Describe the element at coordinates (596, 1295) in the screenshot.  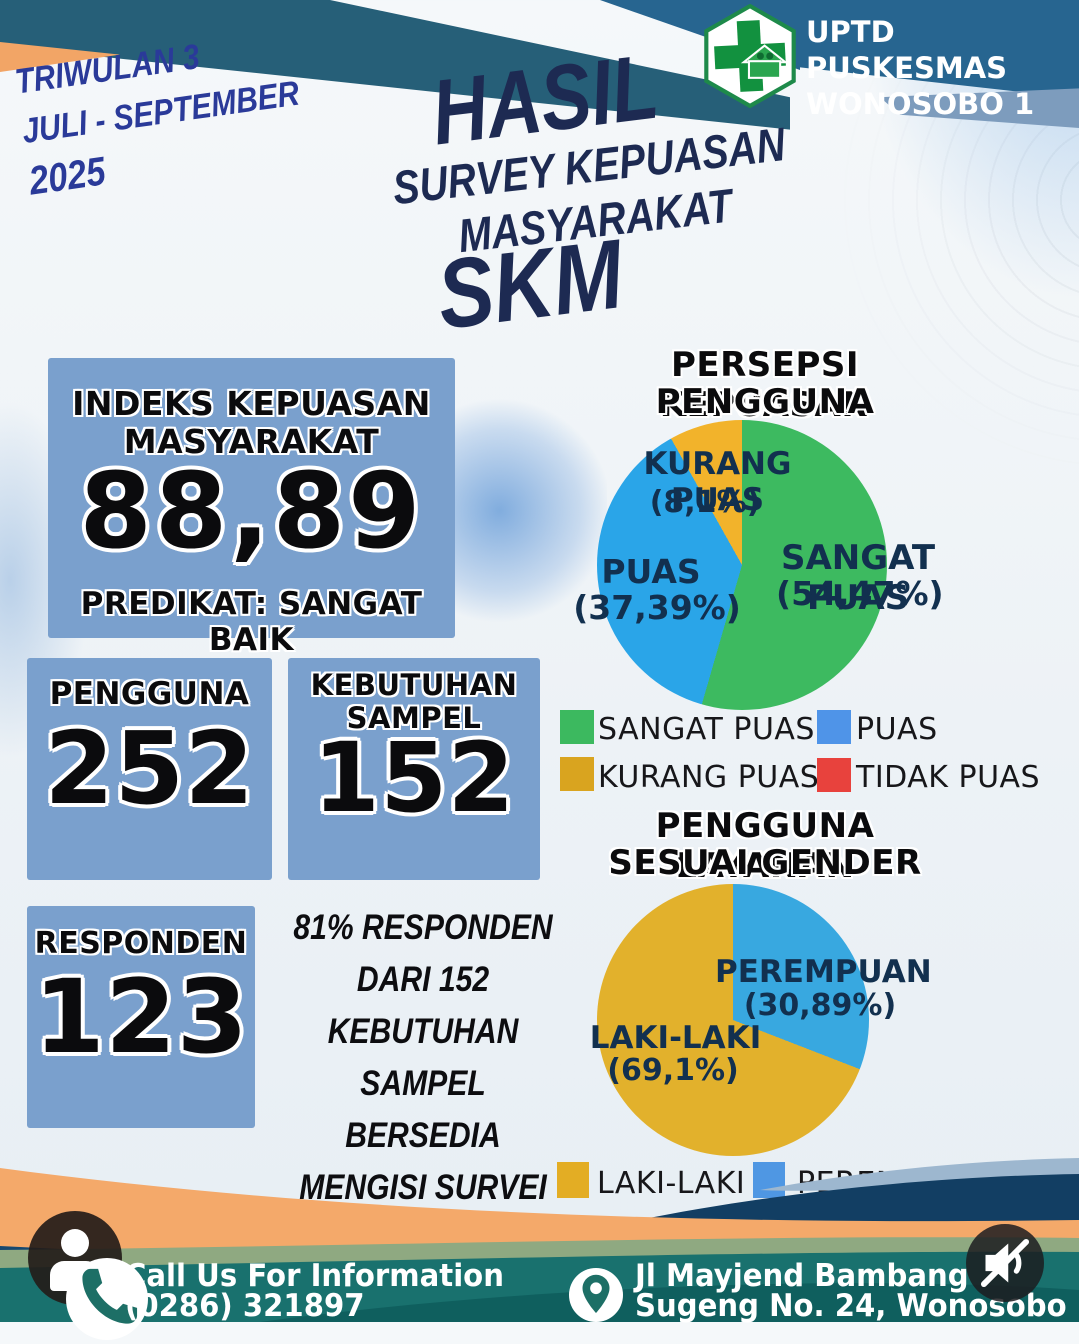
I see `location-pin-icon` at that location.